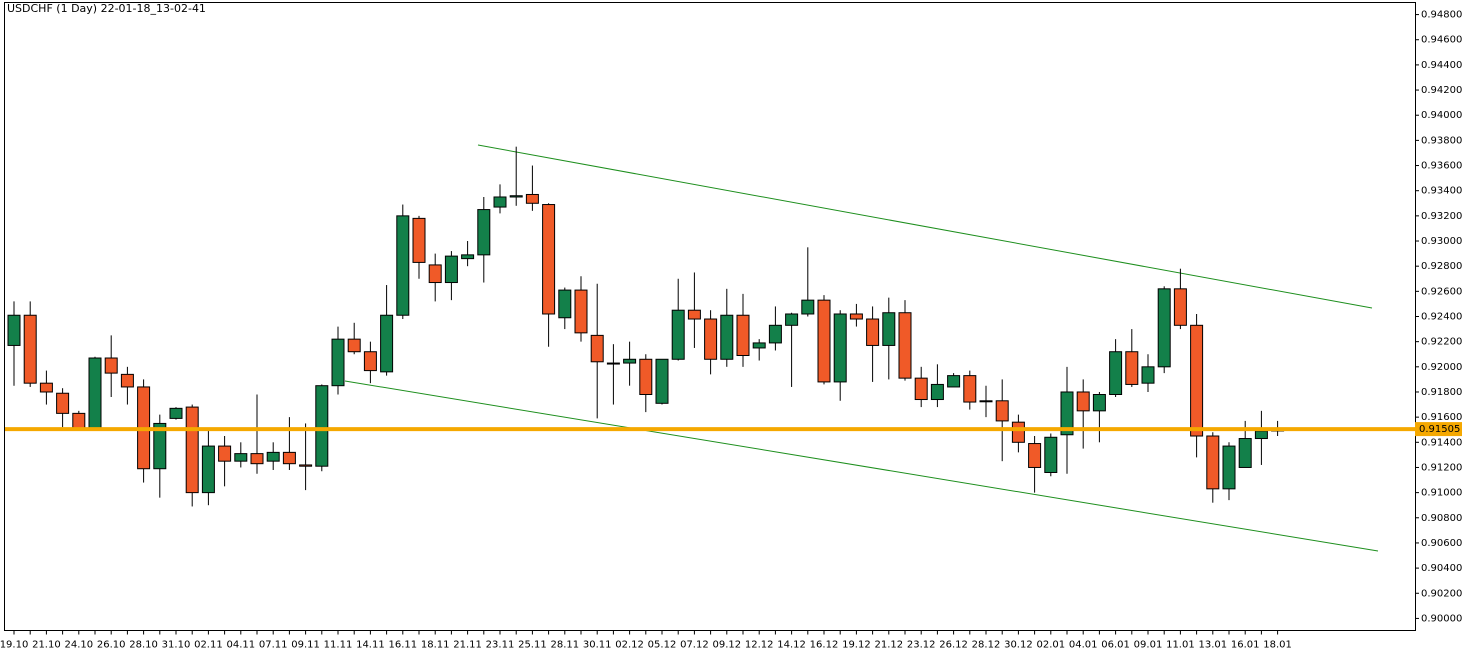  Describe the element at coordinates (824, 645) in the screenshot. I see `x-tick-label: 16.12` at that location.